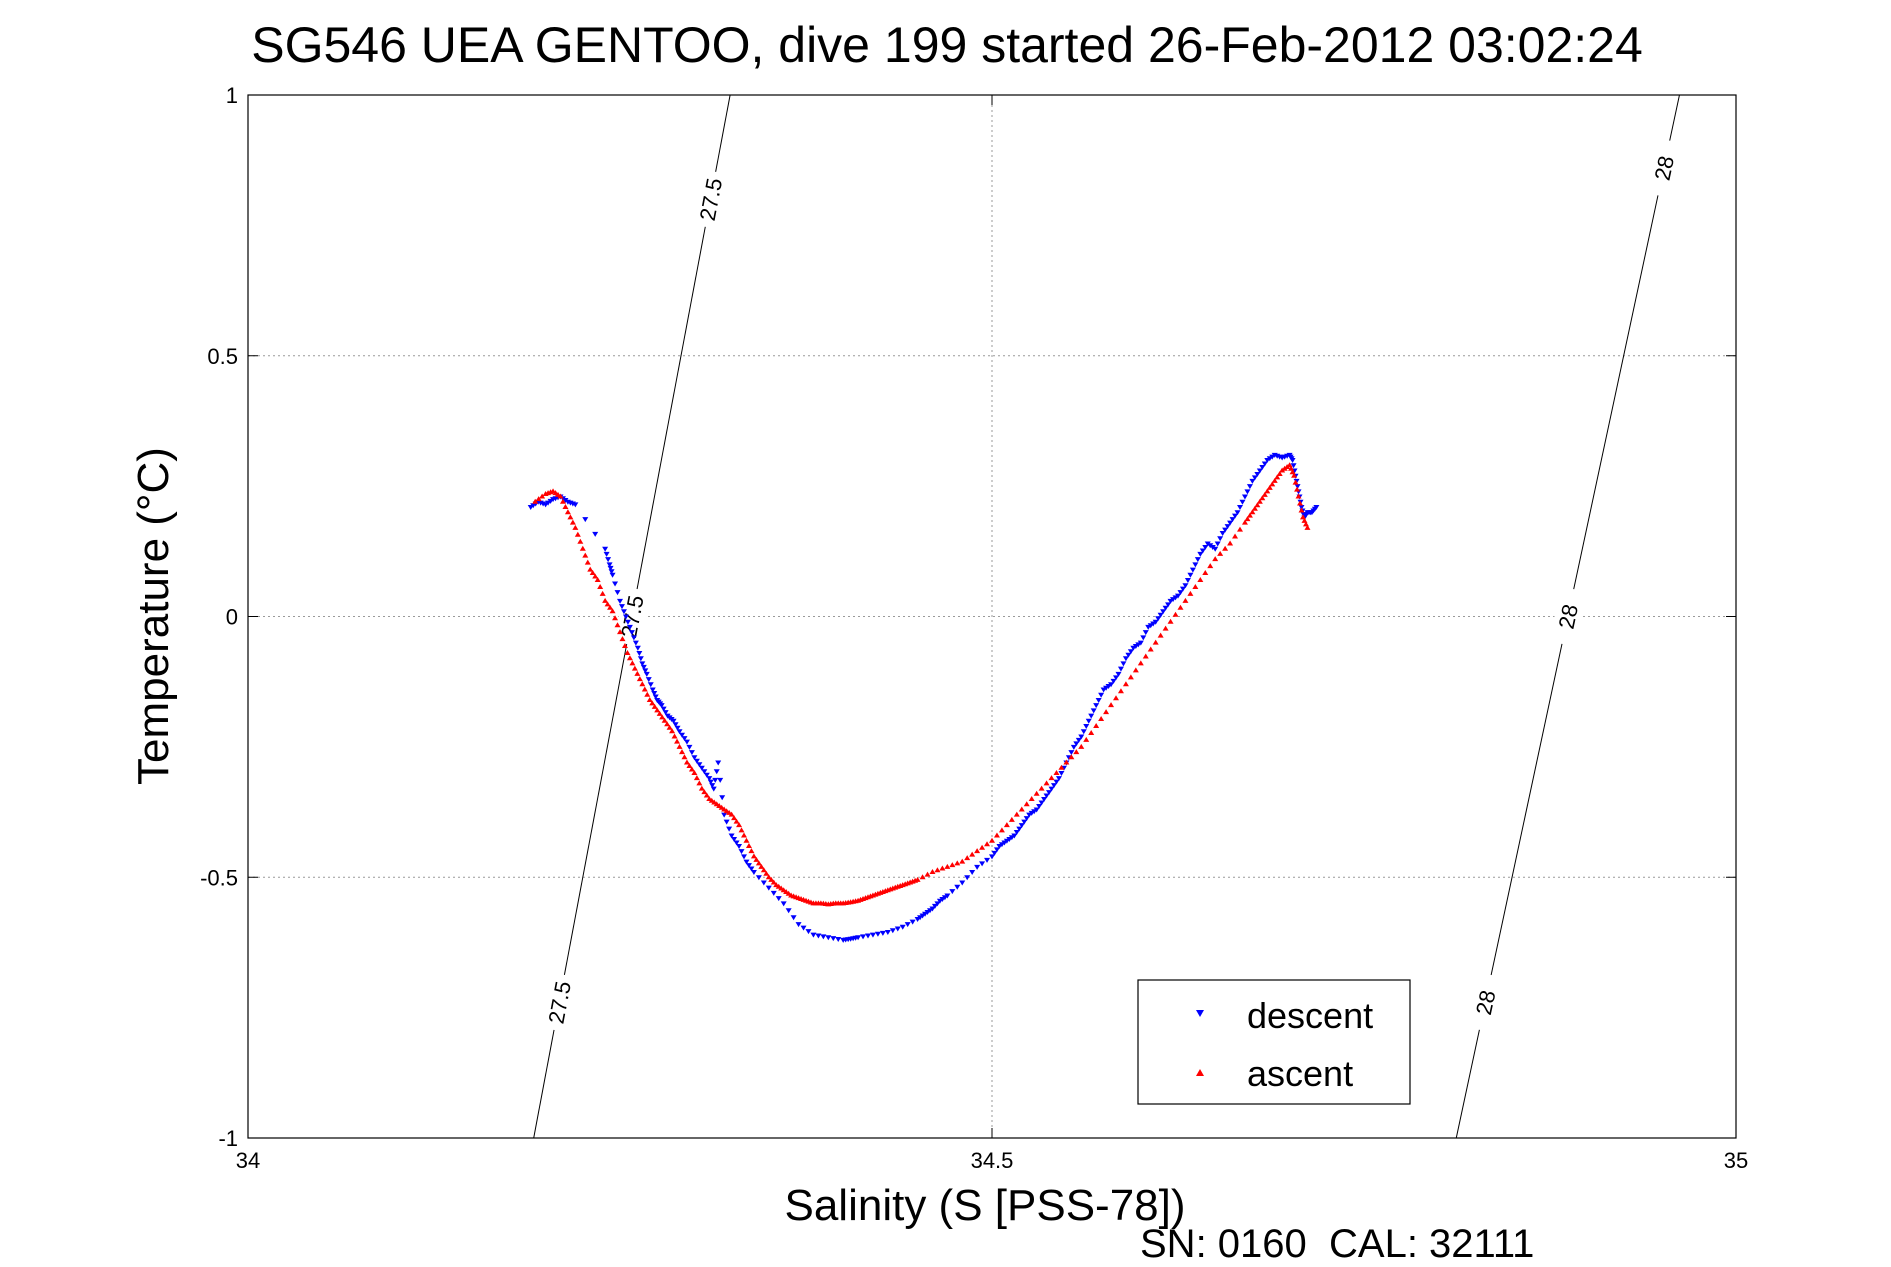 This screenshot has height=1267, width=1891. Describe the element at coordinates (228, 1138) in the screenshot. I see `y-tick-label: -1` at that location.